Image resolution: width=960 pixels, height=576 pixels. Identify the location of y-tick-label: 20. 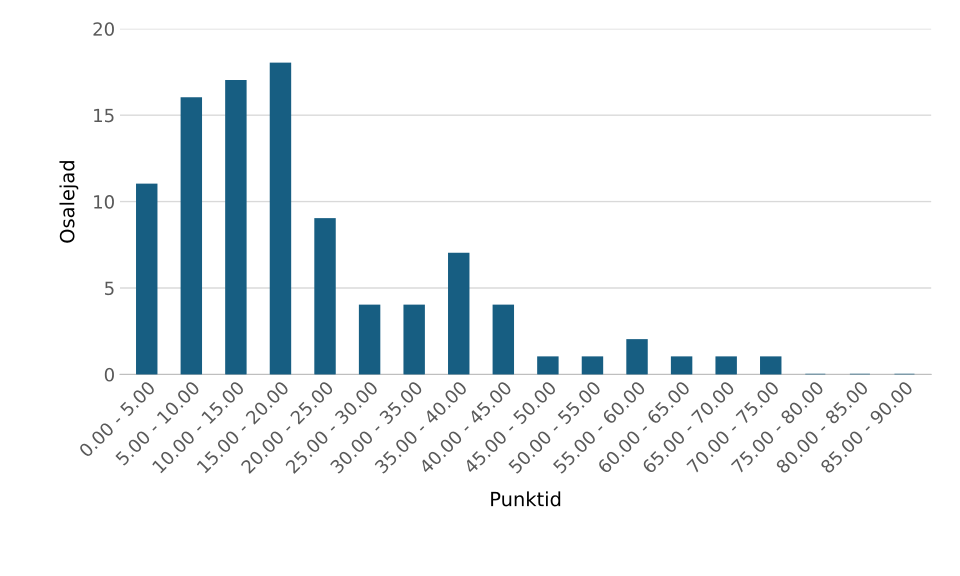
(103, 29).